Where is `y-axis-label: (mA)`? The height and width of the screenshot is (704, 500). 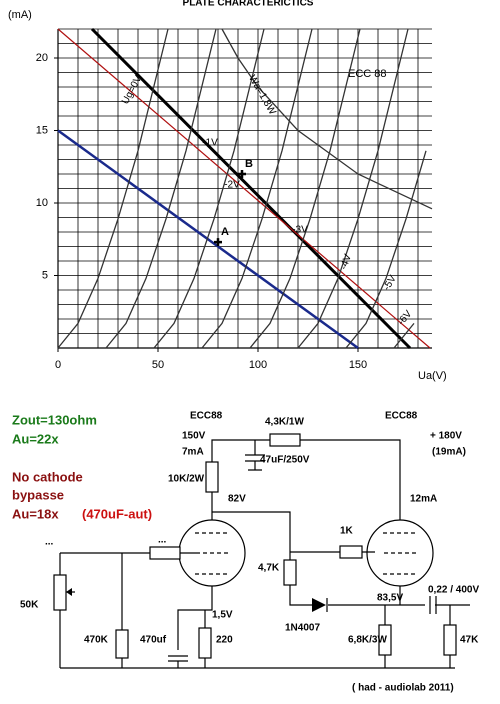 y-axis-label: (mA) is located at coordinates (20, 15).